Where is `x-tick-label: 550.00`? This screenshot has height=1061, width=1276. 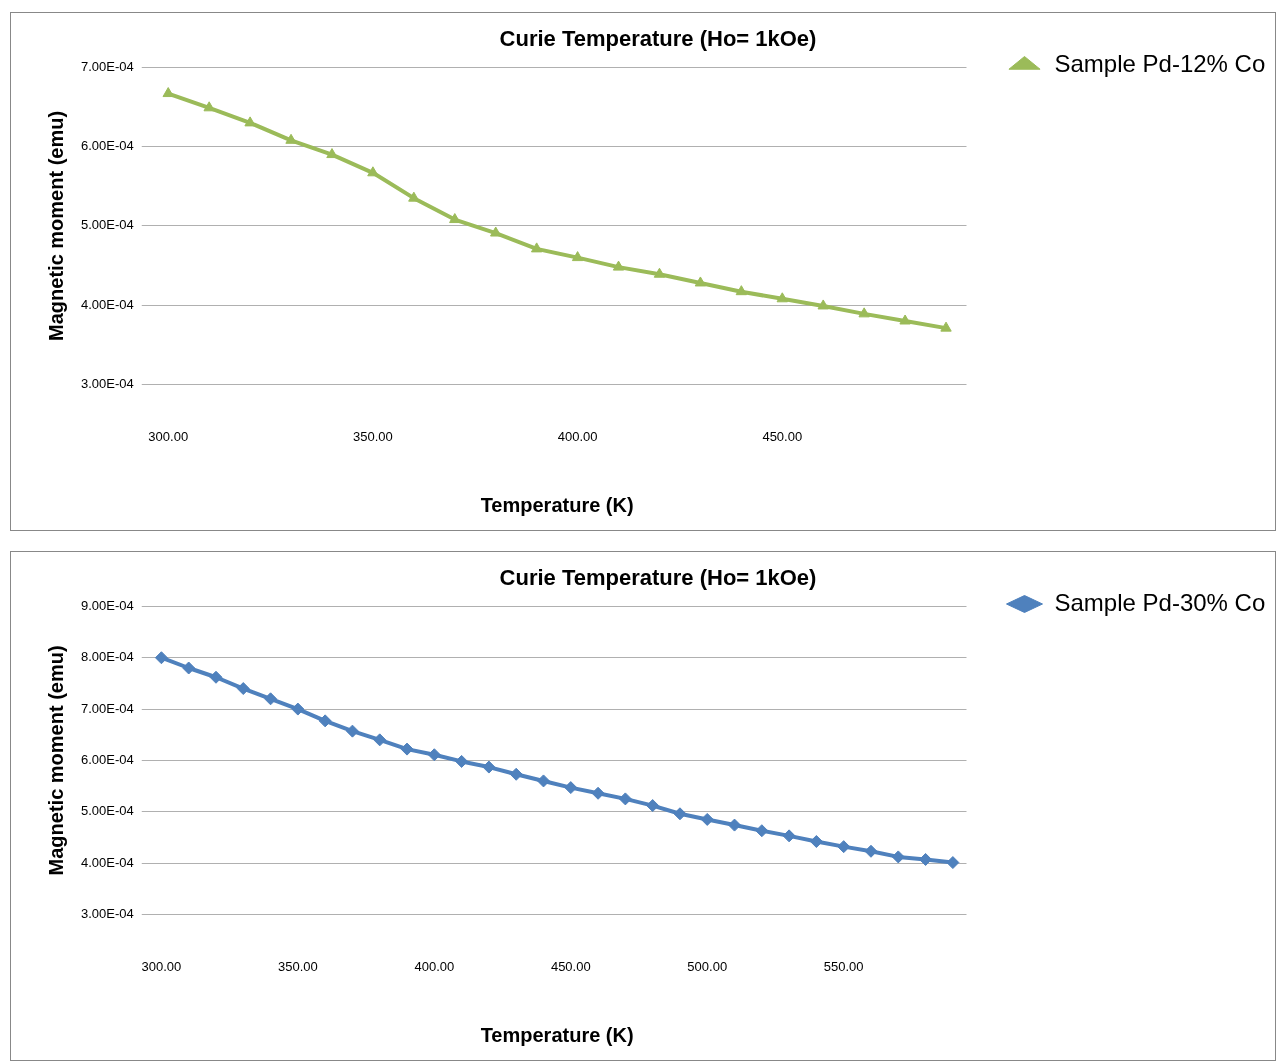 x-tick-label: 550.00 is located at coordinates (843, 966).